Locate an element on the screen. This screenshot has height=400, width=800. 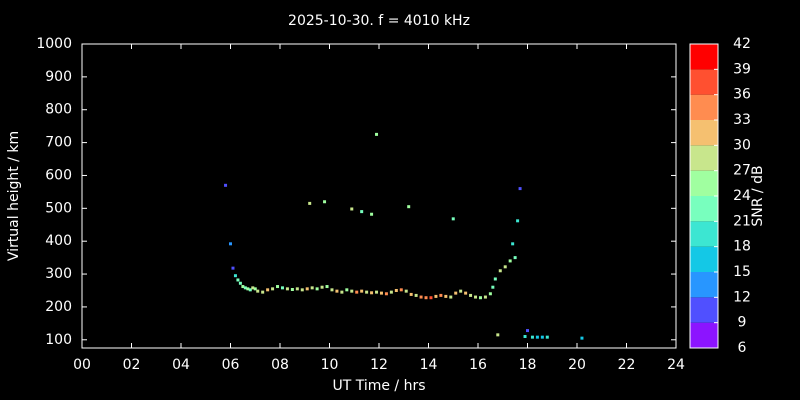
colorbar-tick-label: 42 is located at coordinates (742, 44).